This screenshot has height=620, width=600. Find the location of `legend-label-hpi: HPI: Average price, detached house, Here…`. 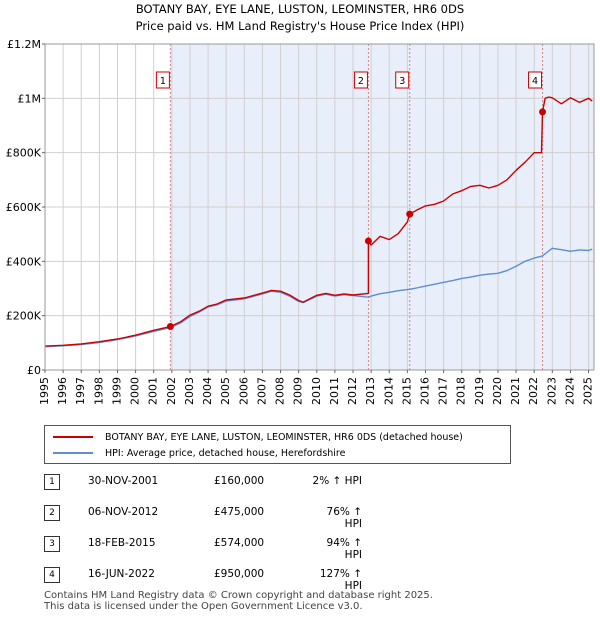

legend-label-hpi: HPI: Average price, detached house, Here… is located at coordinates (225, 453).